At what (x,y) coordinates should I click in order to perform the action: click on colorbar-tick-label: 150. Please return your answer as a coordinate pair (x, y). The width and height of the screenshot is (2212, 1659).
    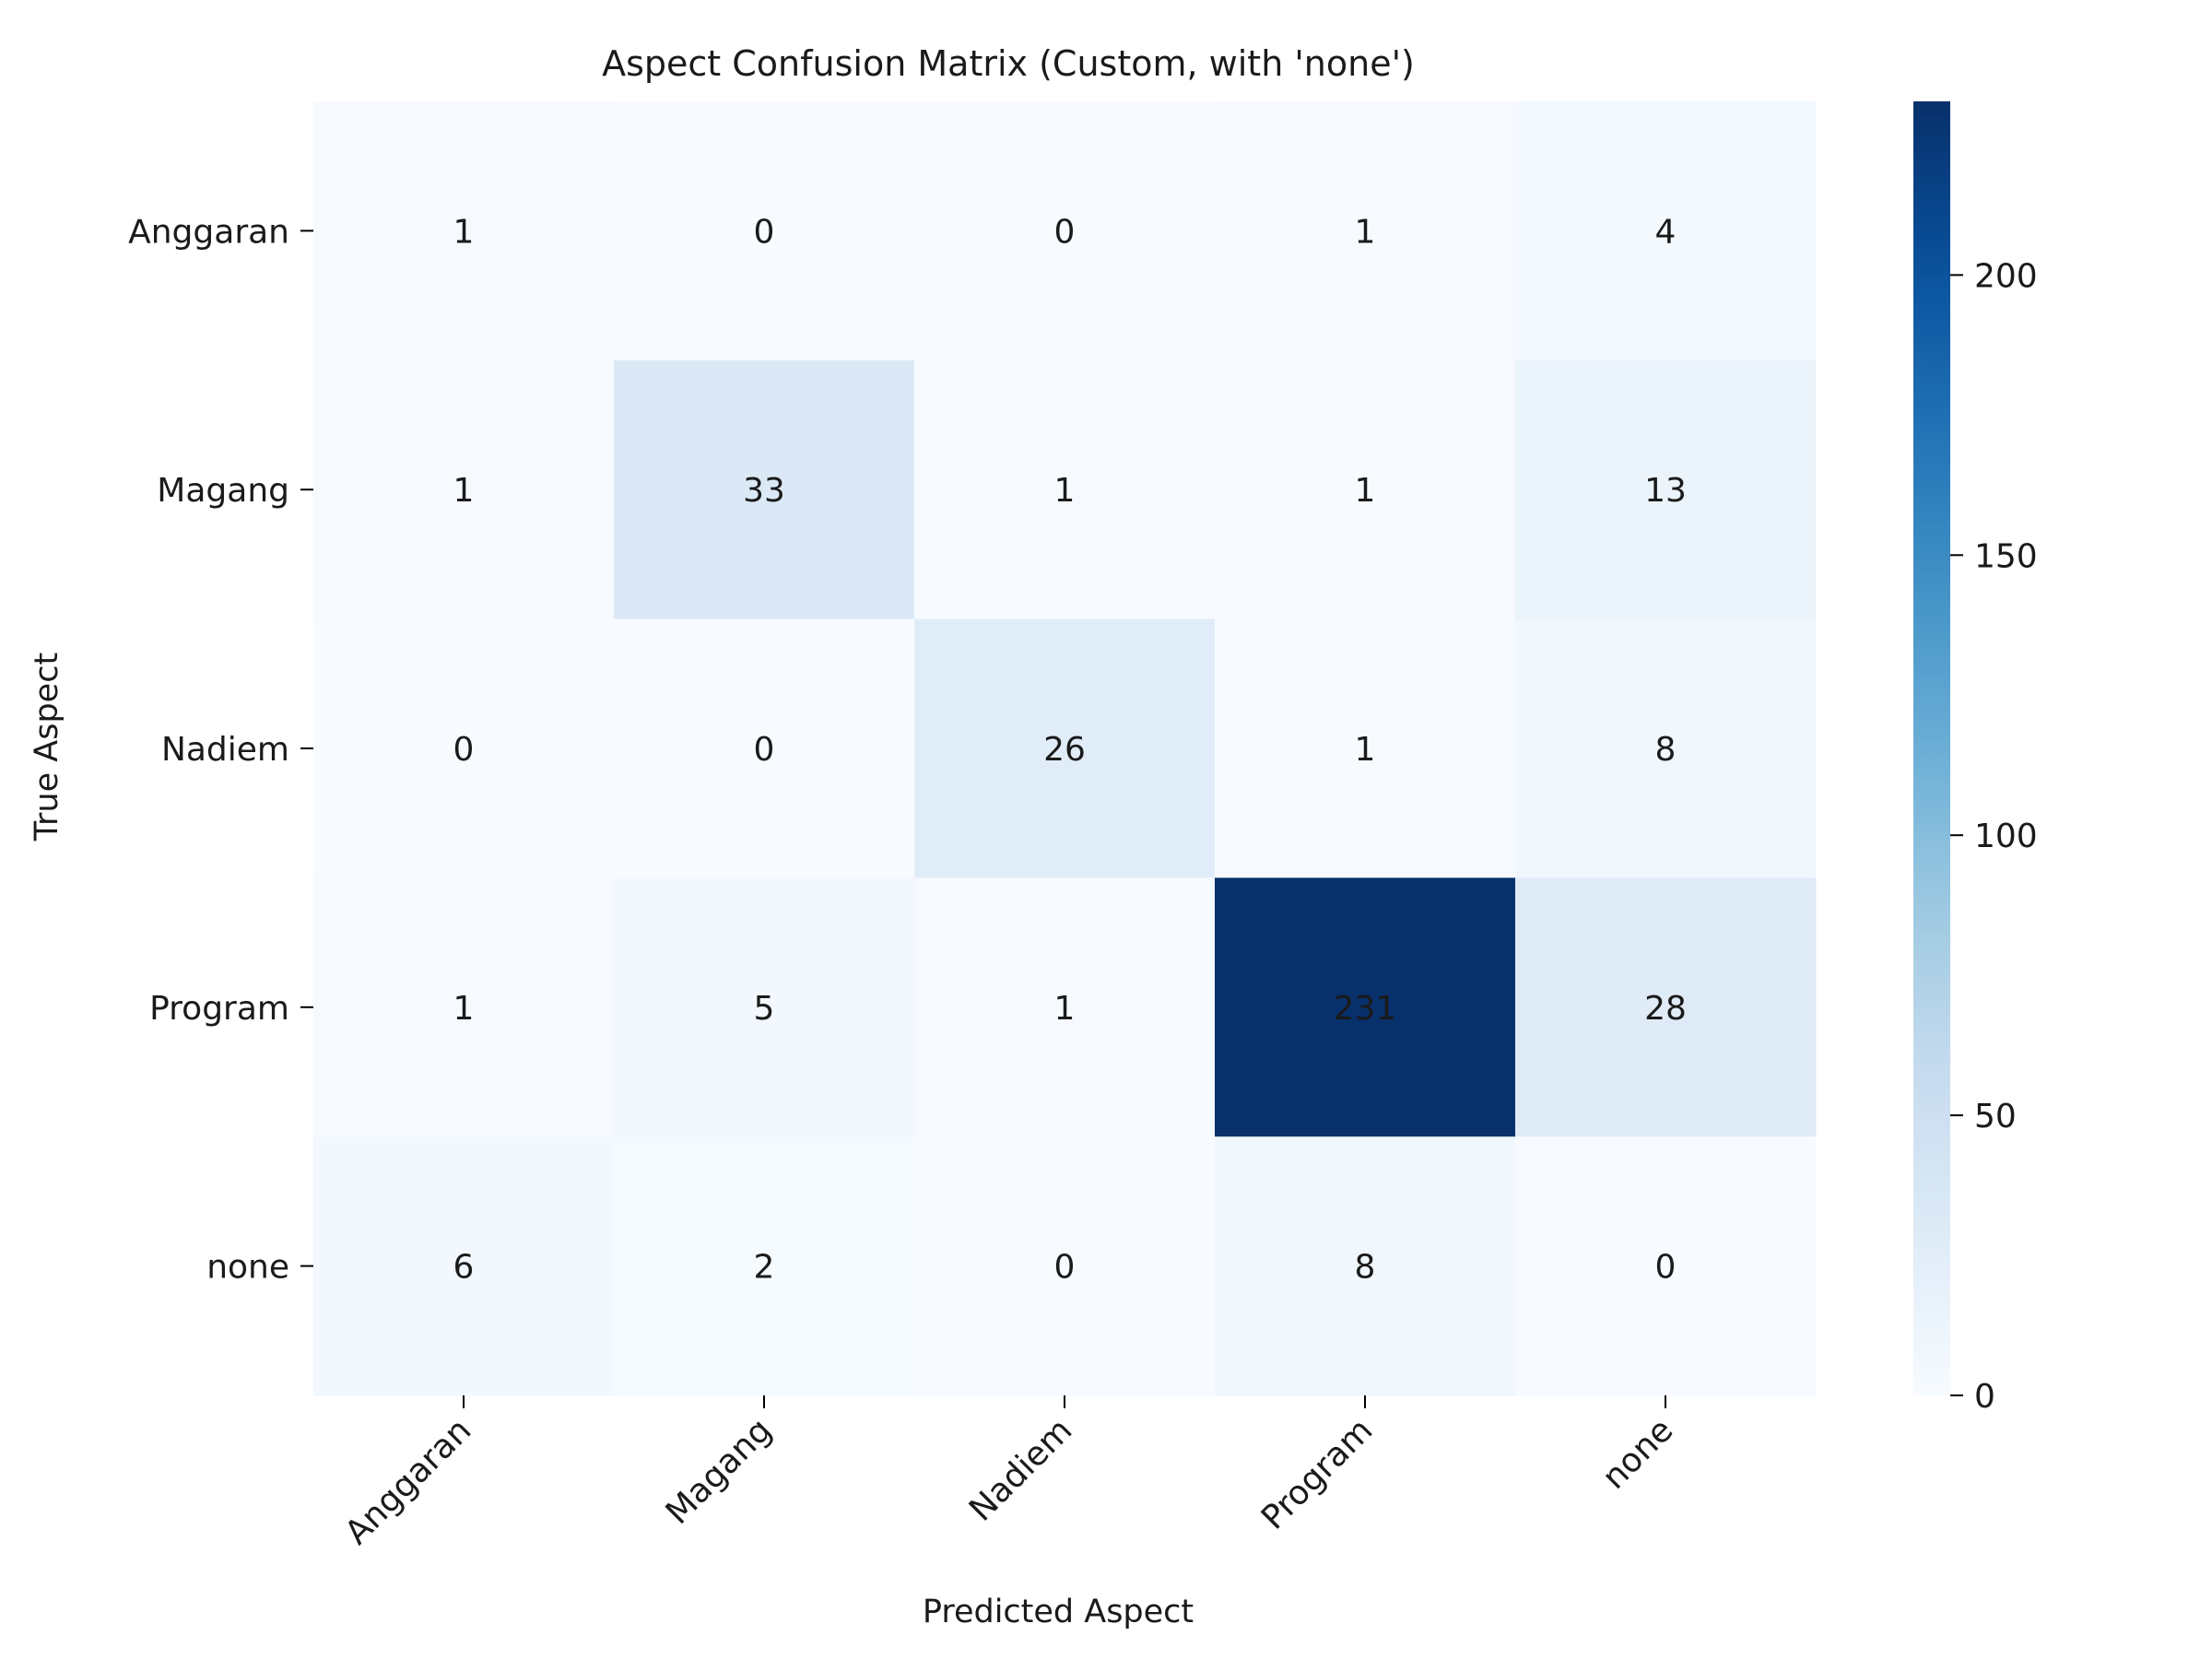
    Looking at the image, I should click on (2006, 556).